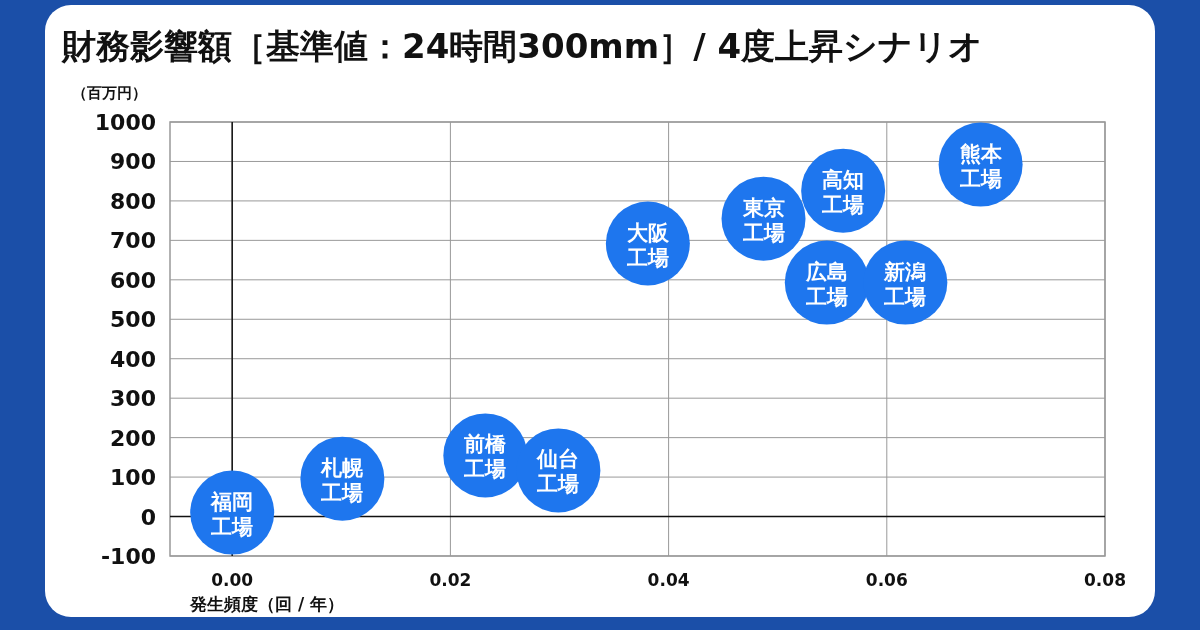 The width and height of the screenshot is (1200, 630). I want to click on y-tick-label: 1000, so click(125, 122).